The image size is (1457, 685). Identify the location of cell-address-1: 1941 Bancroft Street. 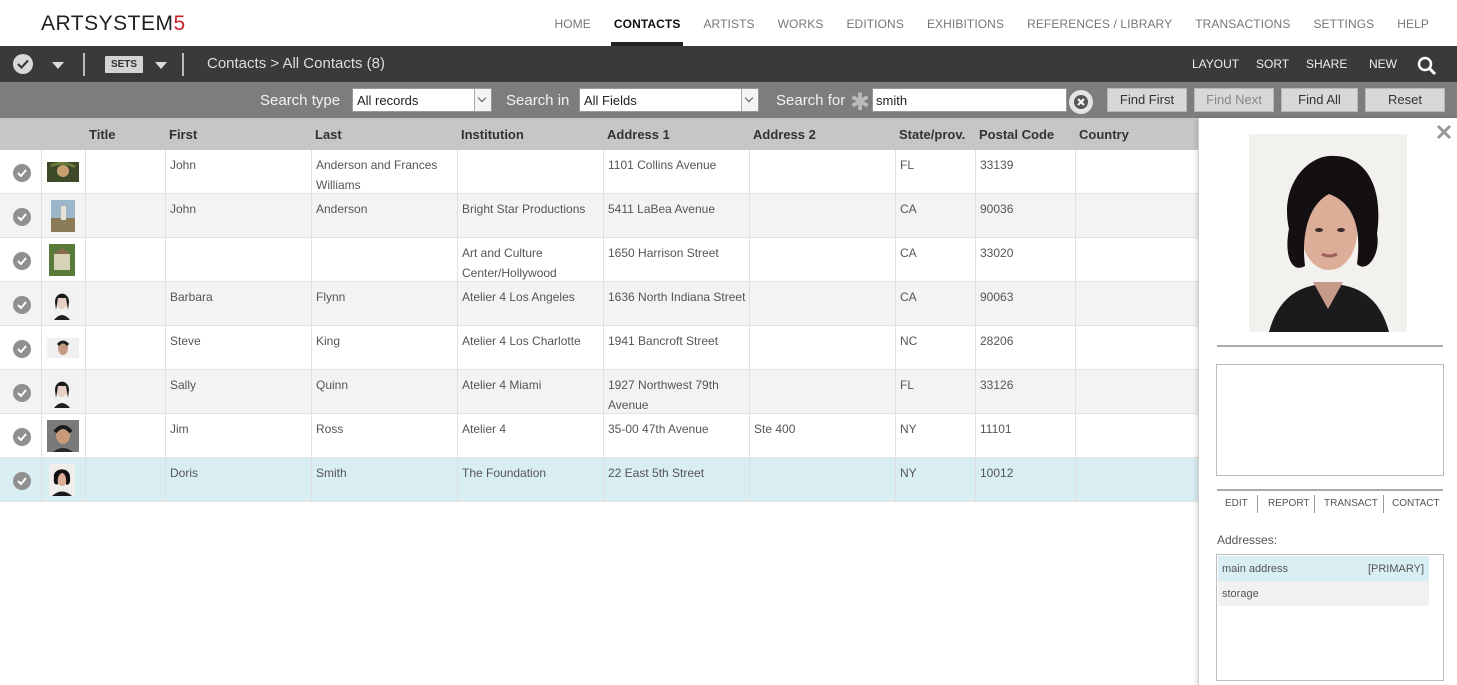
(676, 348).